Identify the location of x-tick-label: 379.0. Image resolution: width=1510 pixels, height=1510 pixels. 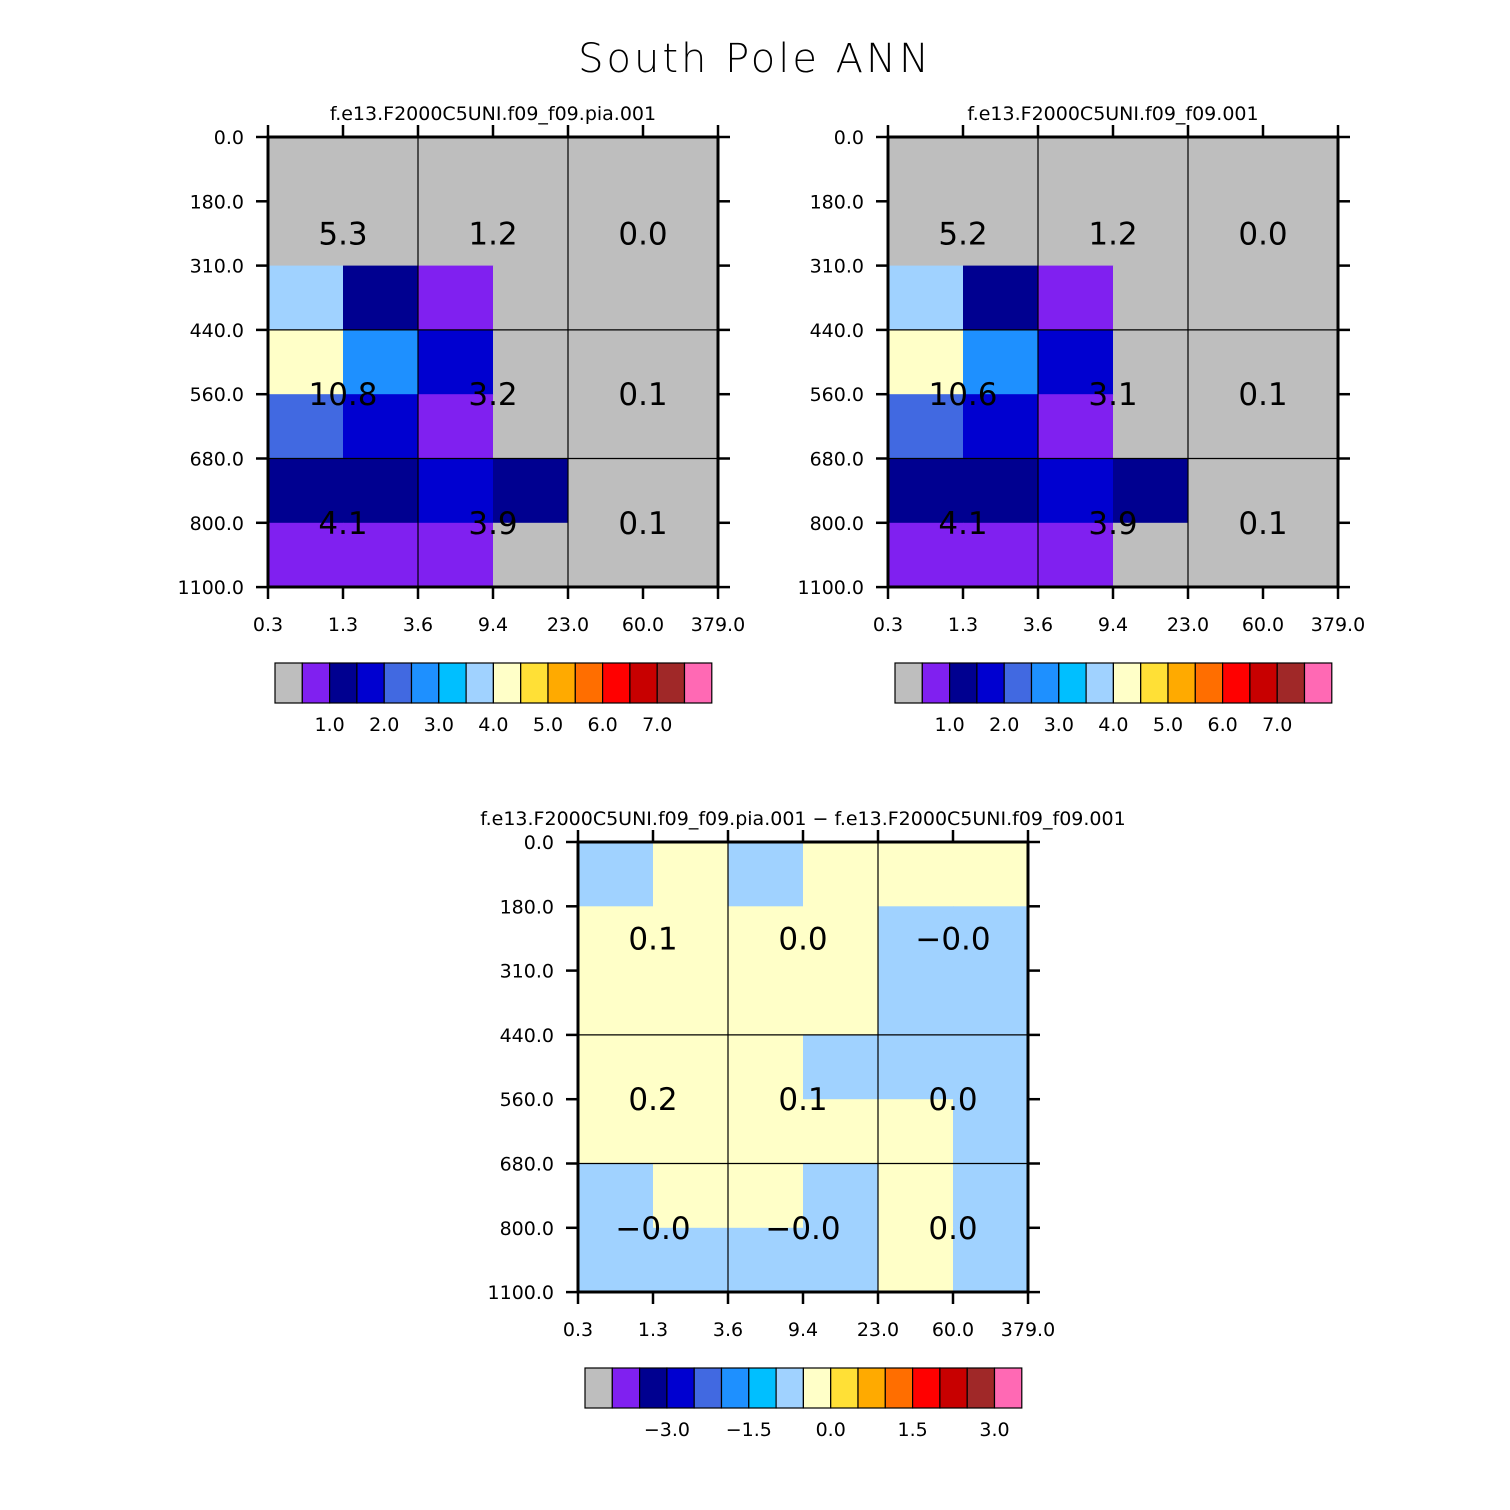
(1338, 625).